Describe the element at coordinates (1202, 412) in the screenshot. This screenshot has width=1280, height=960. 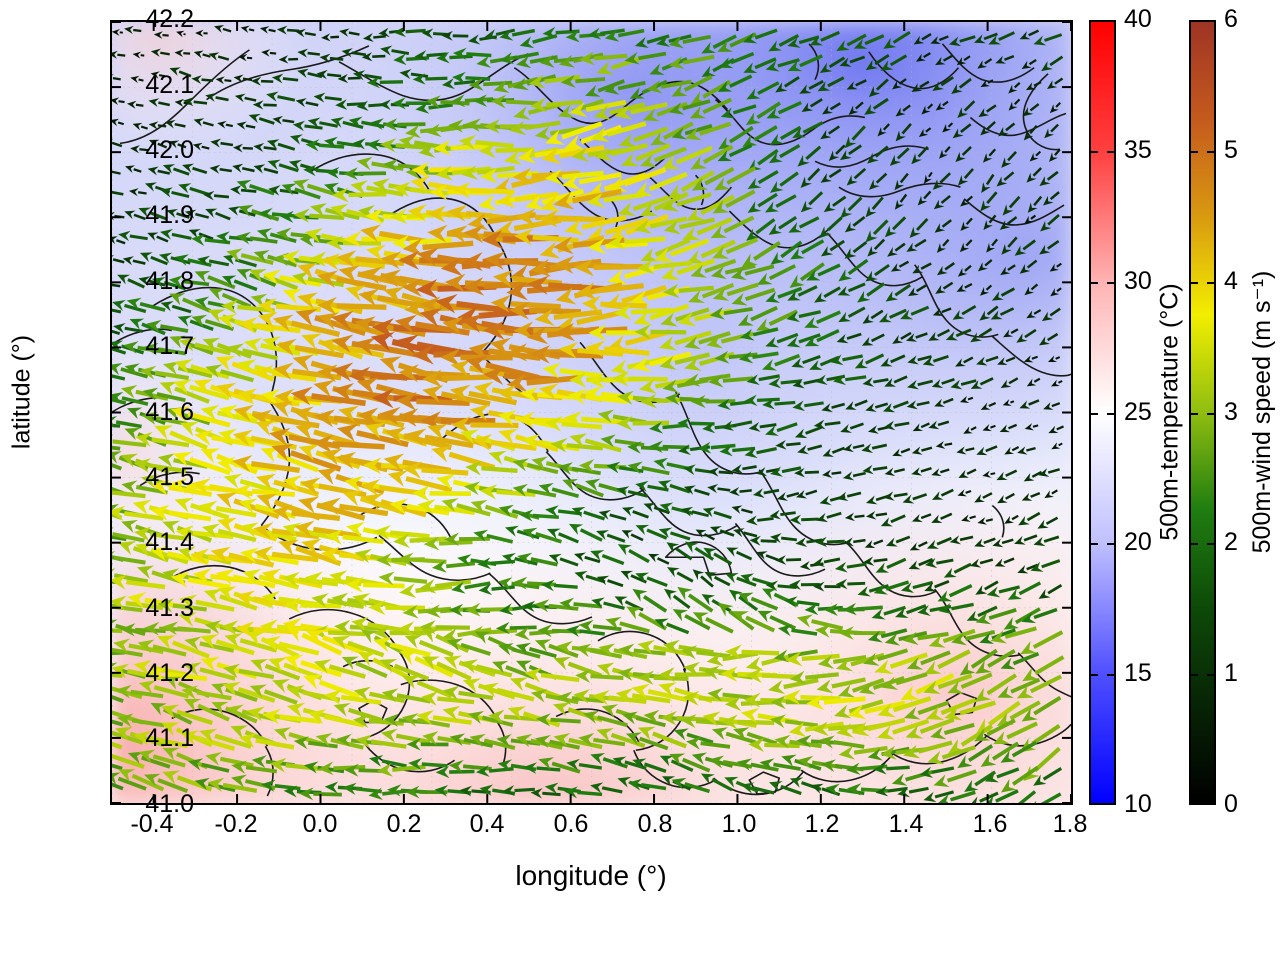
I see `windspeed-colorbar` at that location.